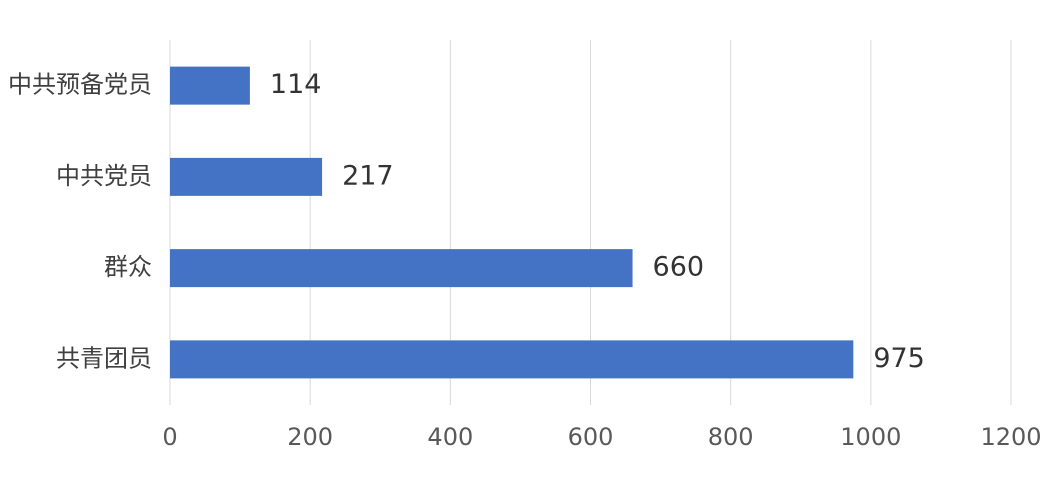 This screenshot has width=1051, height=484. Describe the element at coordinates (591, 437) in the screenshot. I see `x-tick-label: 600` at that location.